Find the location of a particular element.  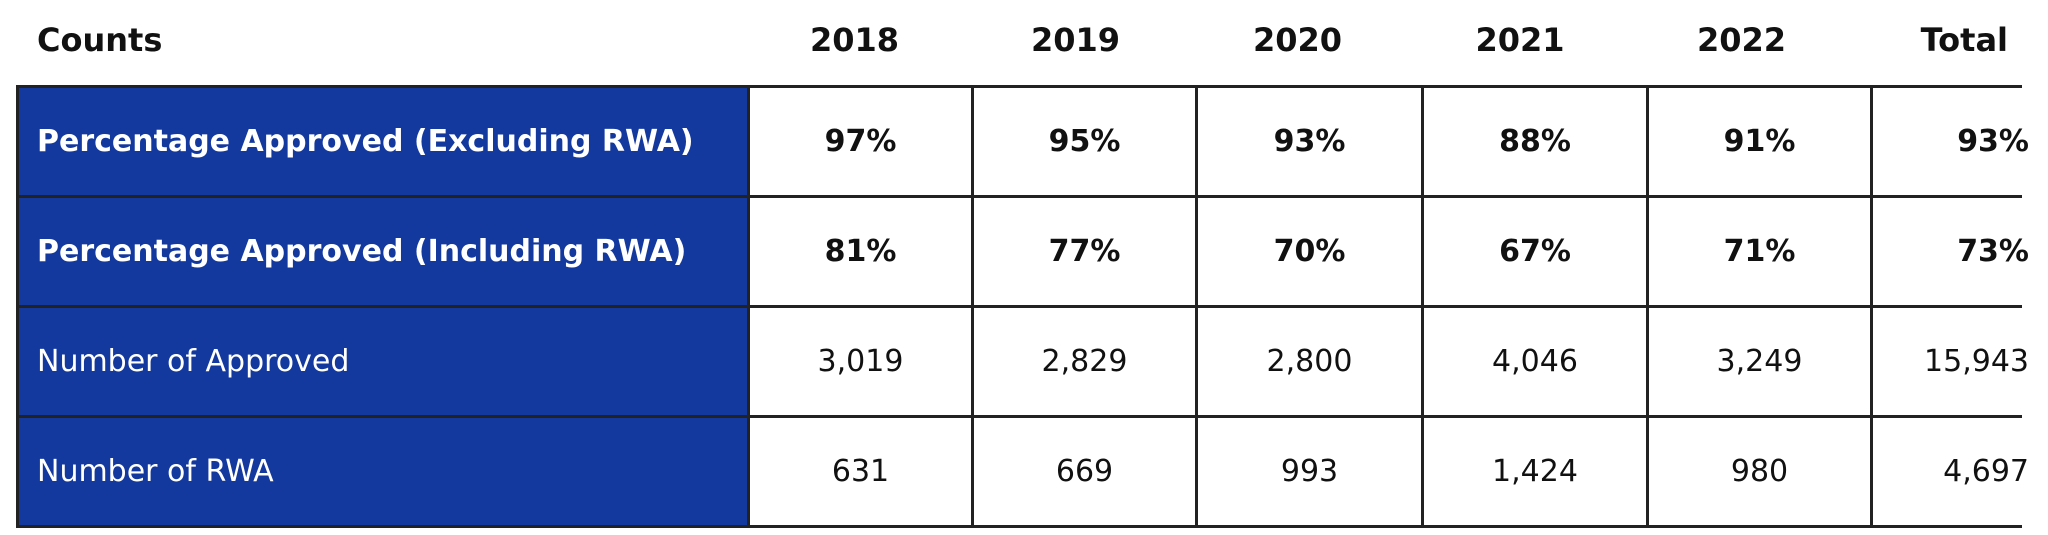

table-cell: 91% is located at coordinates (1759, 141).